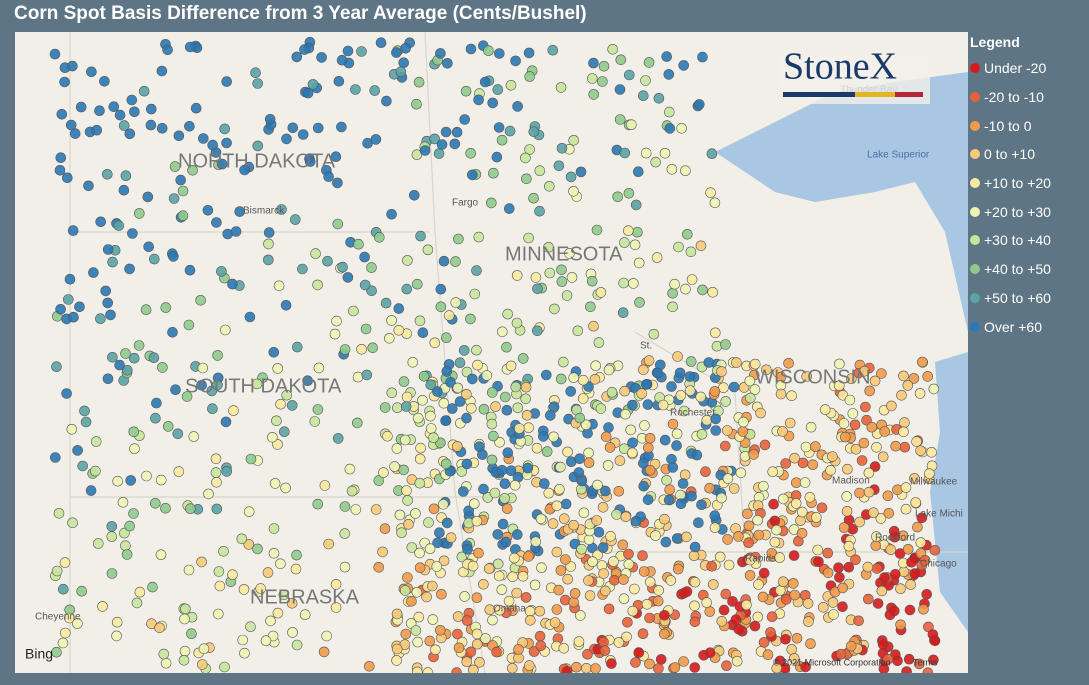 The width and height of the screenshot is (1089, 685). Describe the element at coordinates (1017, 183) in the screenshot. I see `legend-label: +10 to +20` at that location.